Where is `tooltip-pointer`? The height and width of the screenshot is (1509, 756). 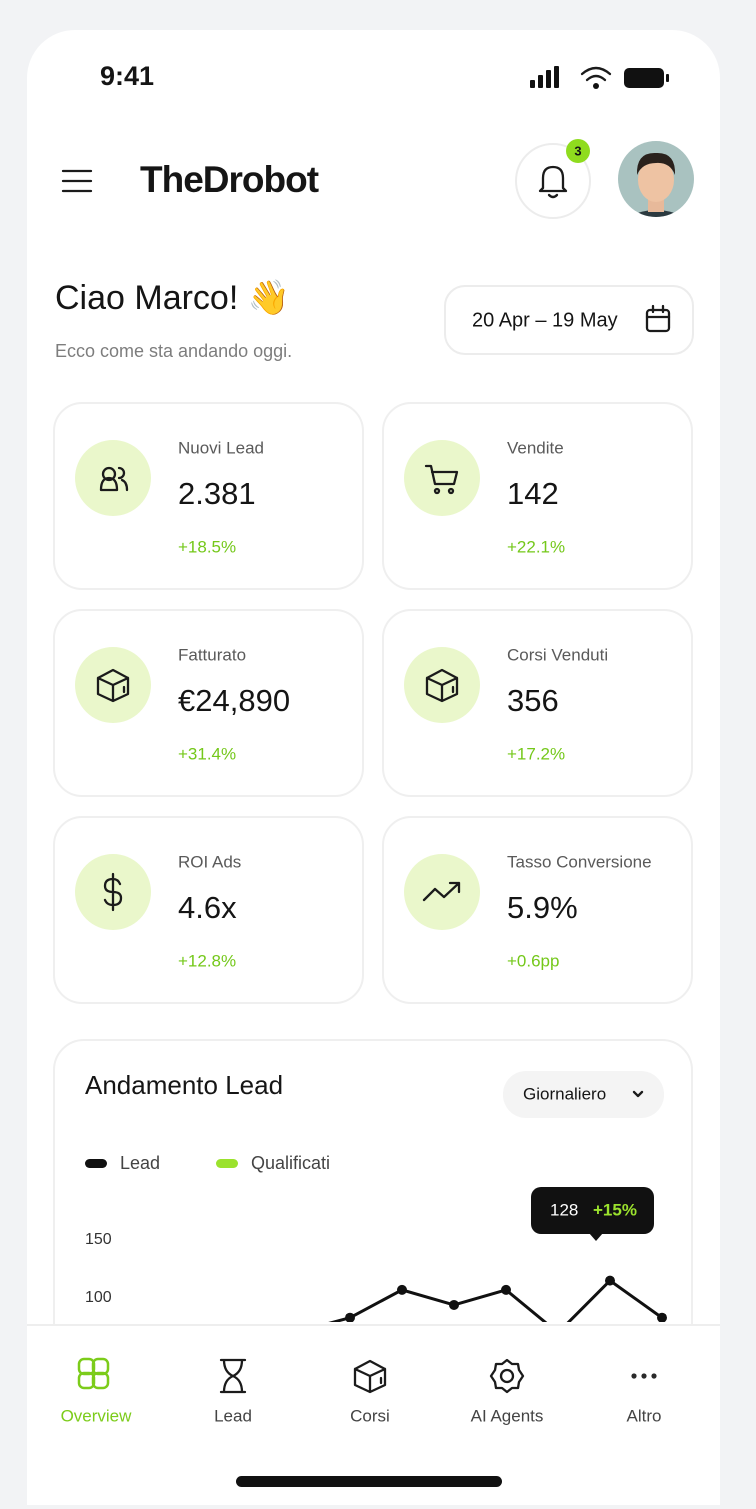
tooltip-pointer is located at coordinates (596, 1237).